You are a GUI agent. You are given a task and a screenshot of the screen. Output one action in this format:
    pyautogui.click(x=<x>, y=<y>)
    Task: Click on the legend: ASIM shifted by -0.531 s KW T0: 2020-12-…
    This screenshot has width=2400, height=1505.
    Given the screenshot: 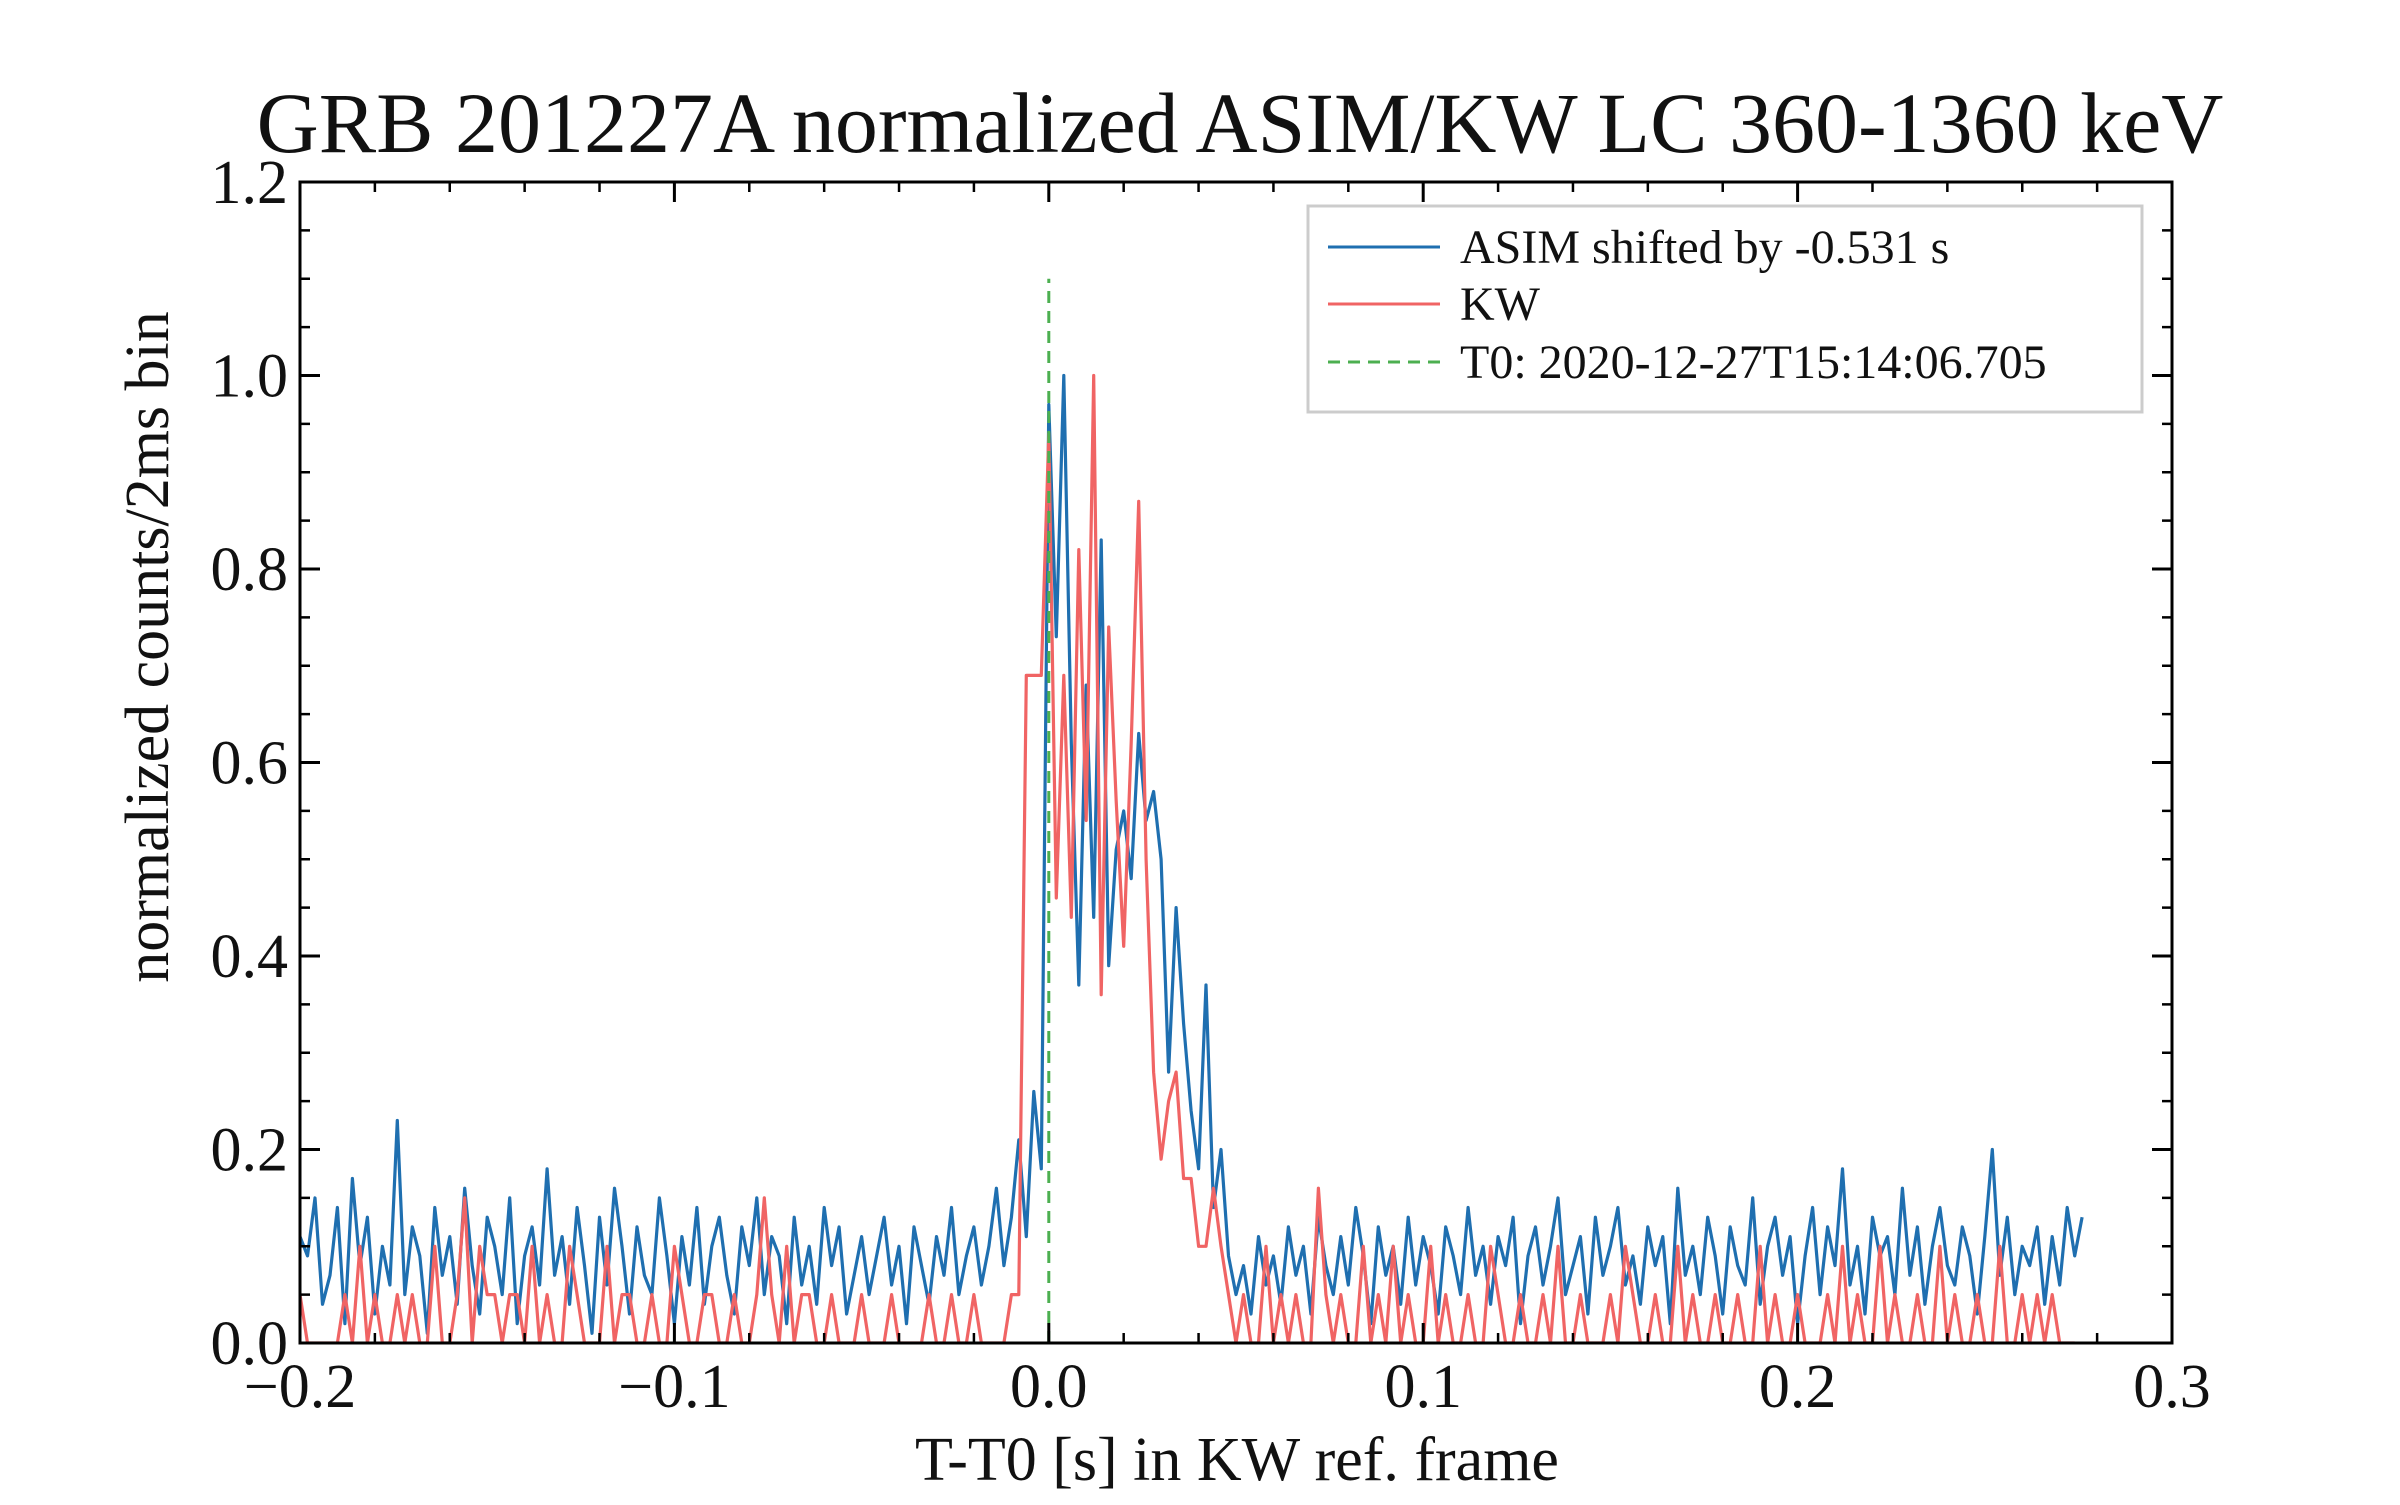 What is the action you would take?
    pyautogui.click(x=1725, y=309)
    